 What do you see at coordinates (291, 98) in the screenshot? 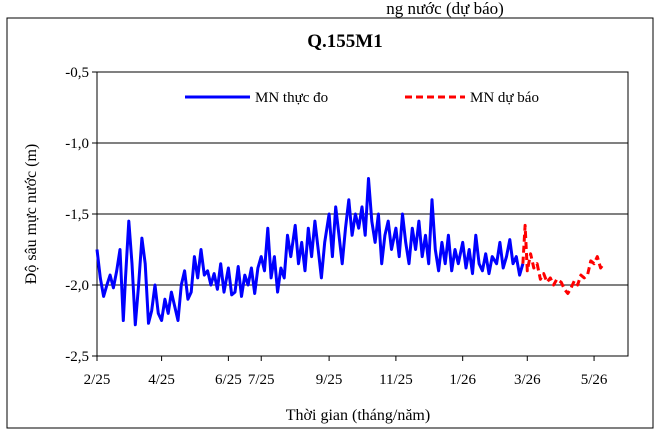
I see `legend-label-1: MN thực đo` at bounding box center [291, 98].